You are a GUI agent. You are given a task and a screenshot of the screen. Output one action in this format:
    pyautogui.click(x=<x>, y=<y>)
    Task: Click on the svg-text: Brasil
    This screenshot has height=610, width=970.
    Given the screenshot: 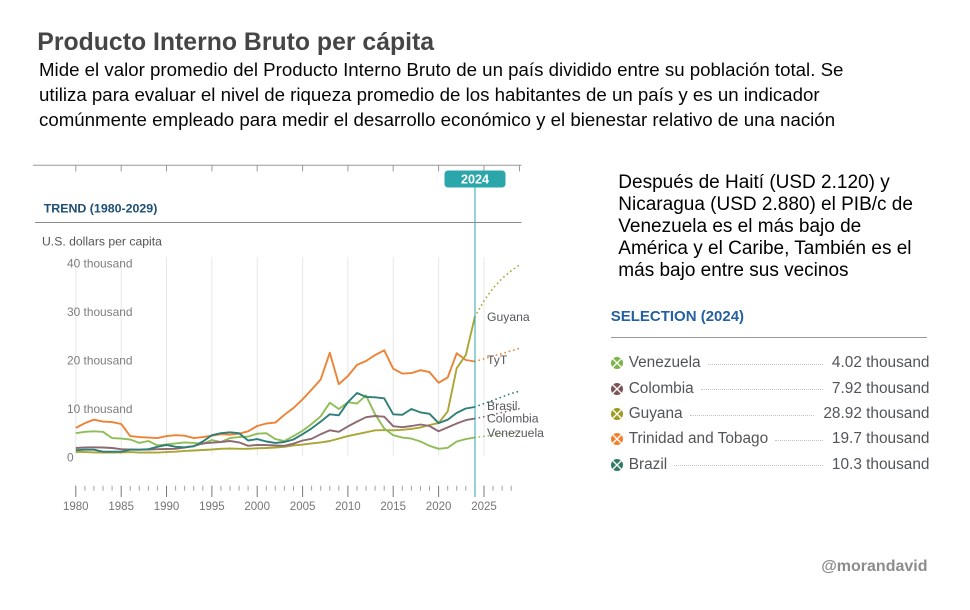 What is the action you would take?
    pyautogui.click(x=502, y=406)
    